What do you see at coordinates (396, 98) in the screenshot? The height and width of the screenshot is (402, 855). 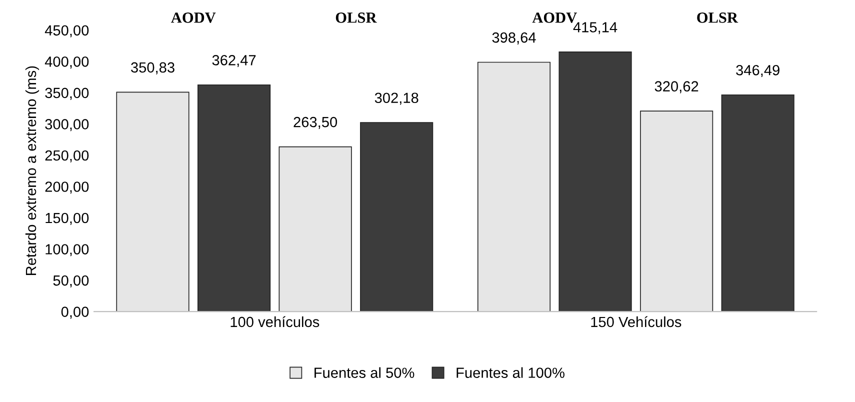 I see `data-label: 302,18` at bounding box center [396, 98].